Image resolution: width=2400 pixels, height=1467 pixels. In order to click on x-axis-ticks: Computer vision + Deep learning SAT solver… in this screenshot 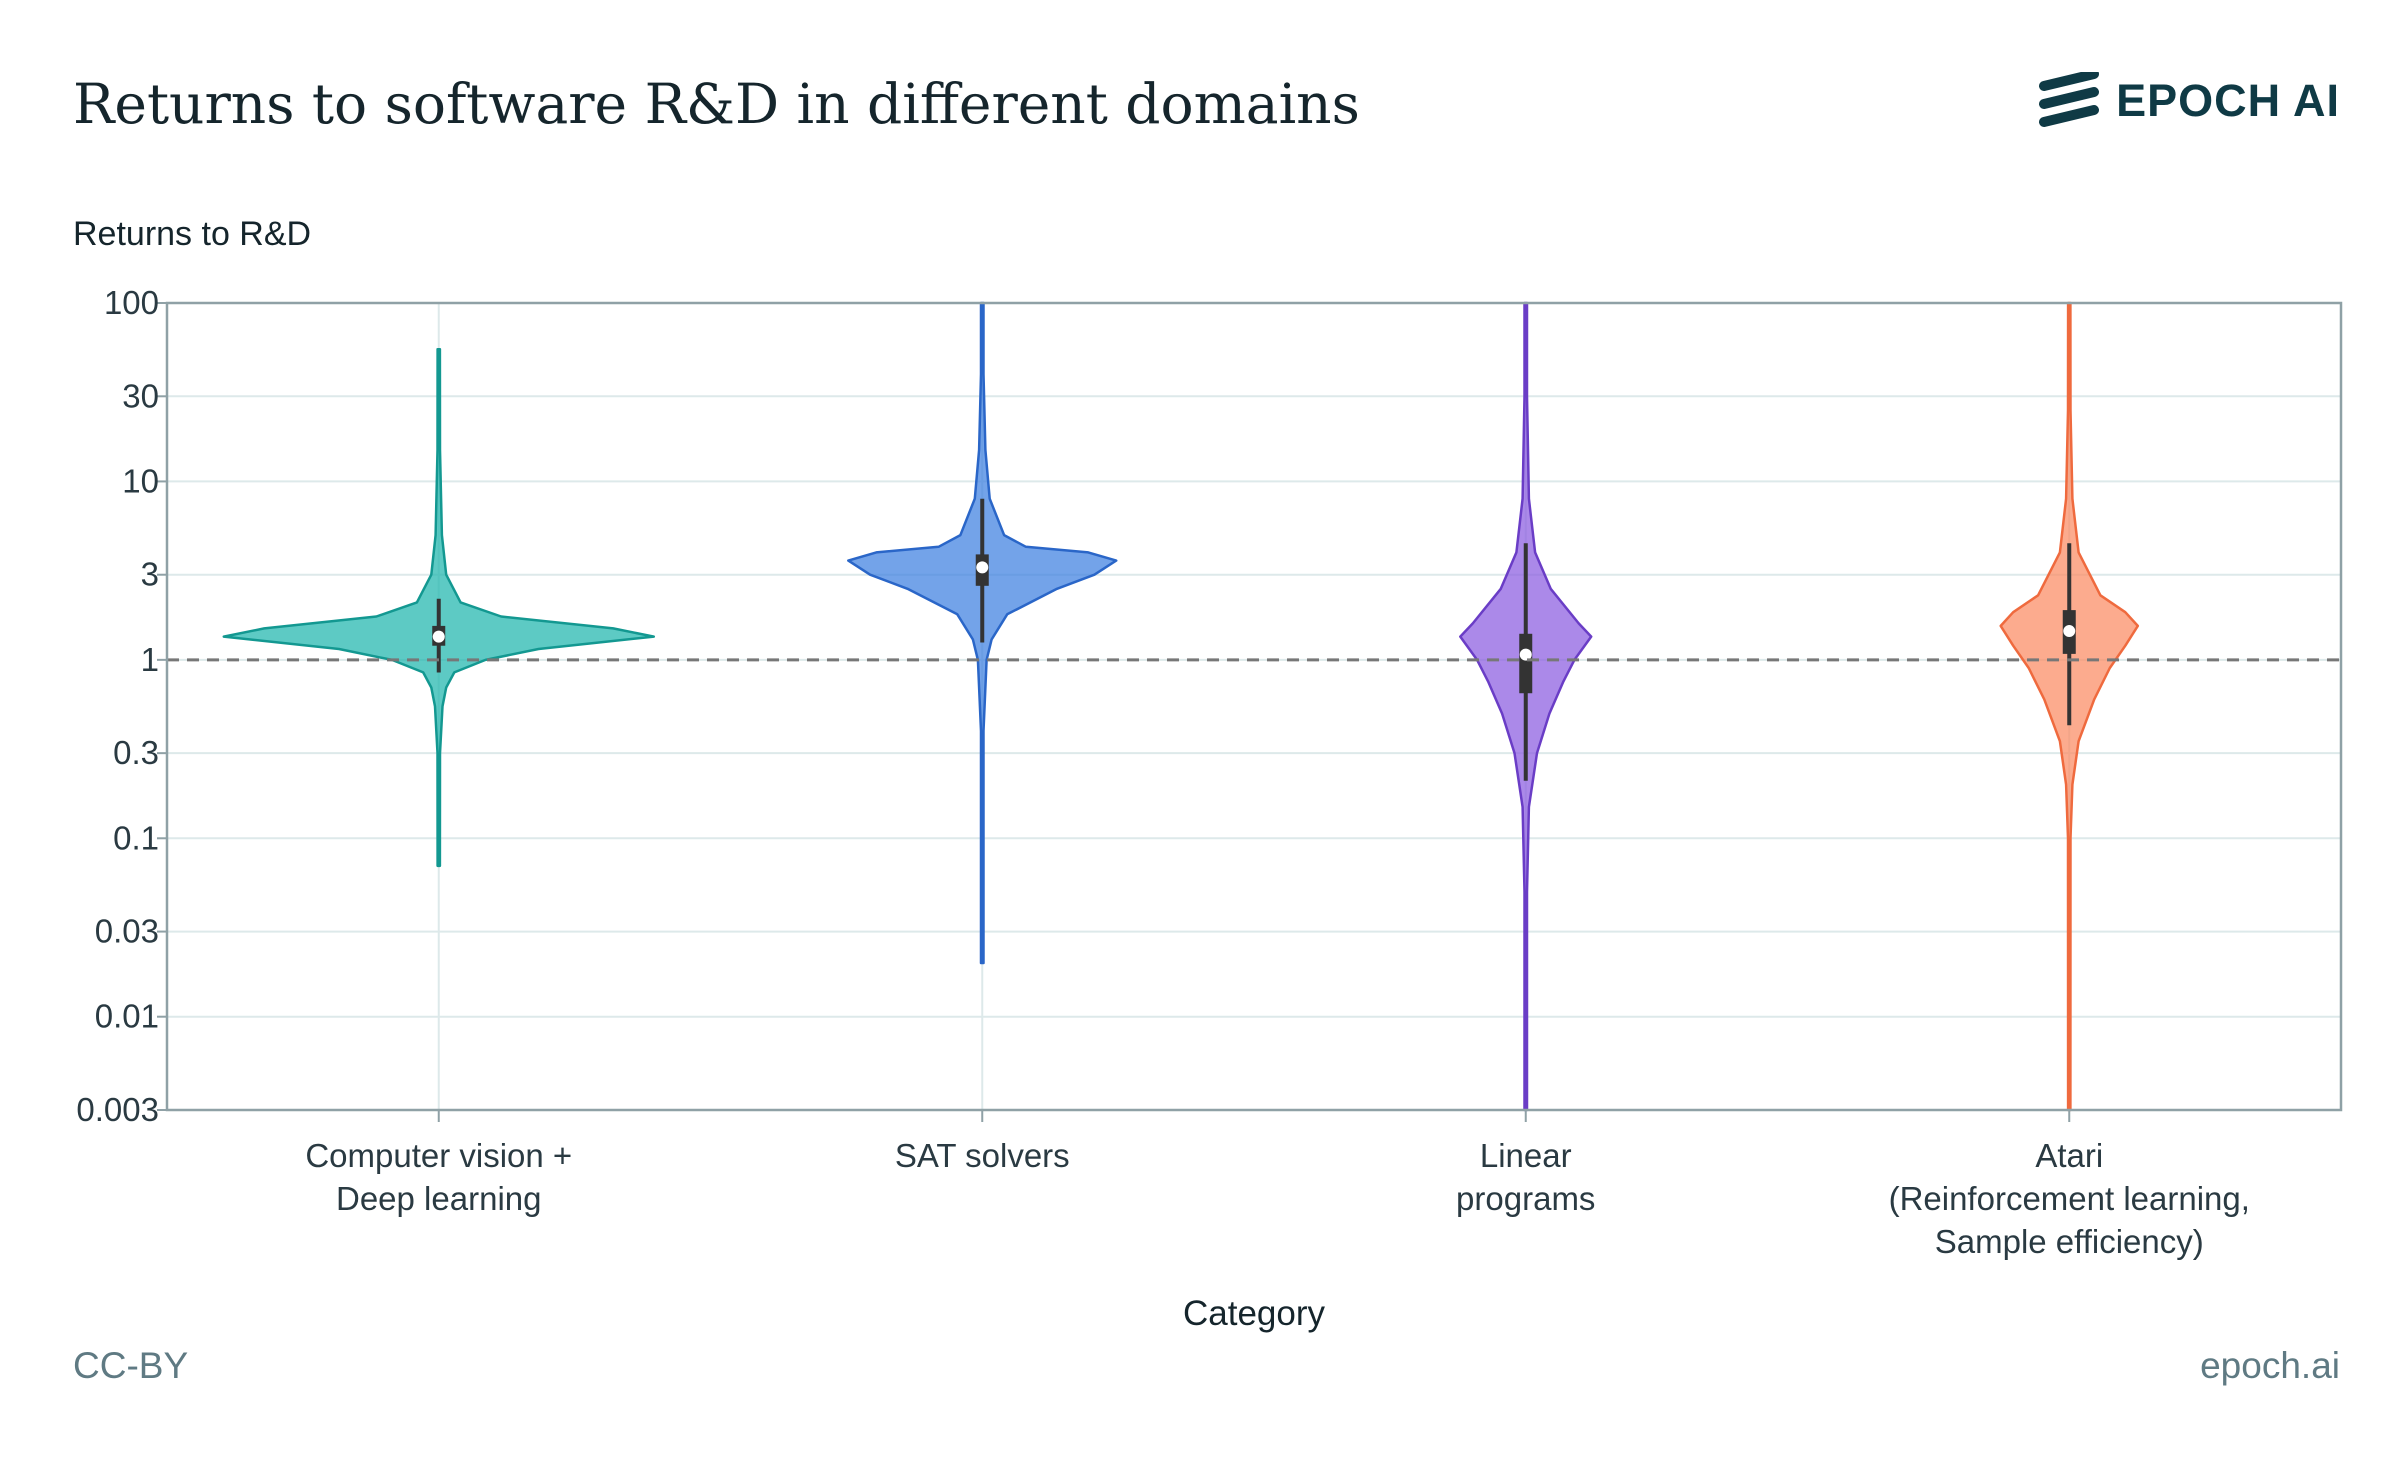, I will do `click(1277, 1185)`.